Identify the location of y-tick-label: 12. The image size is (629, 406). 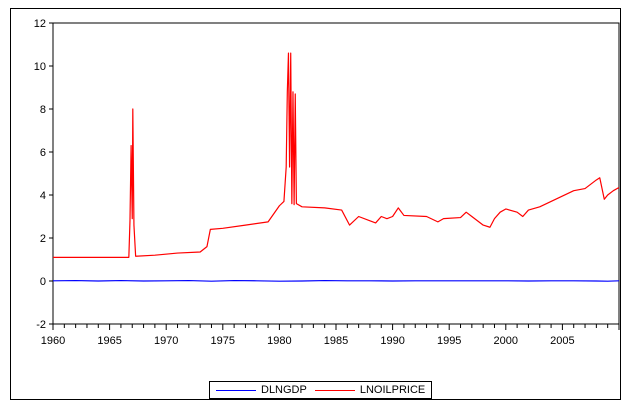
(40, 24).